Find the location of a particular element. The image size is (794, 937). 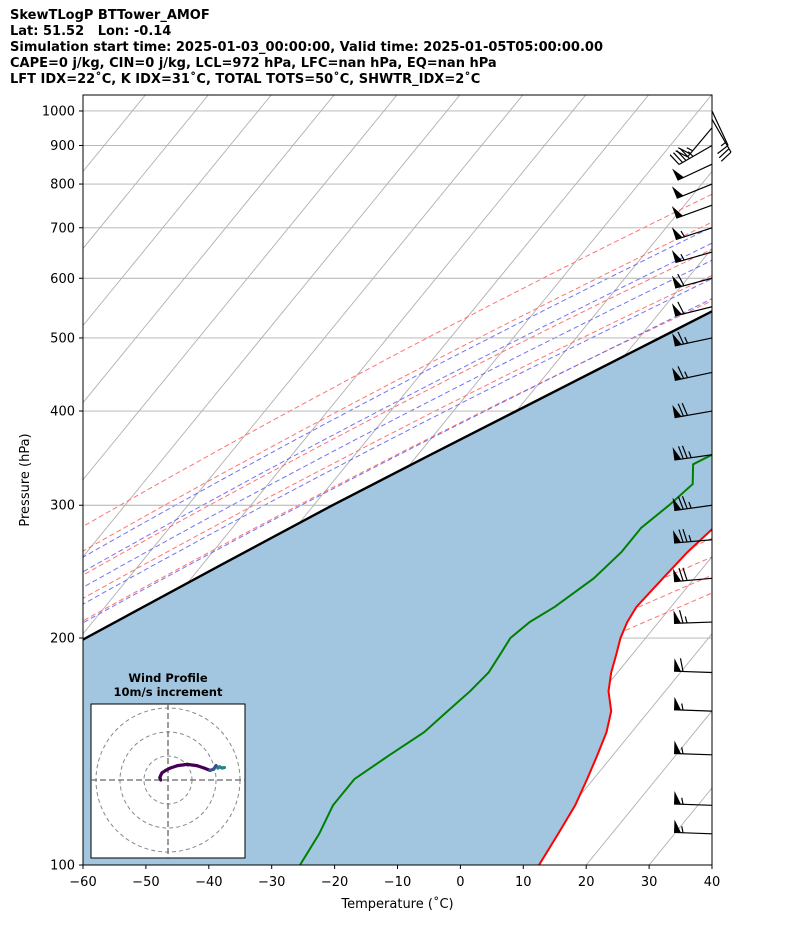

y-tick-label: 200 is located at coordinates (62, 639).